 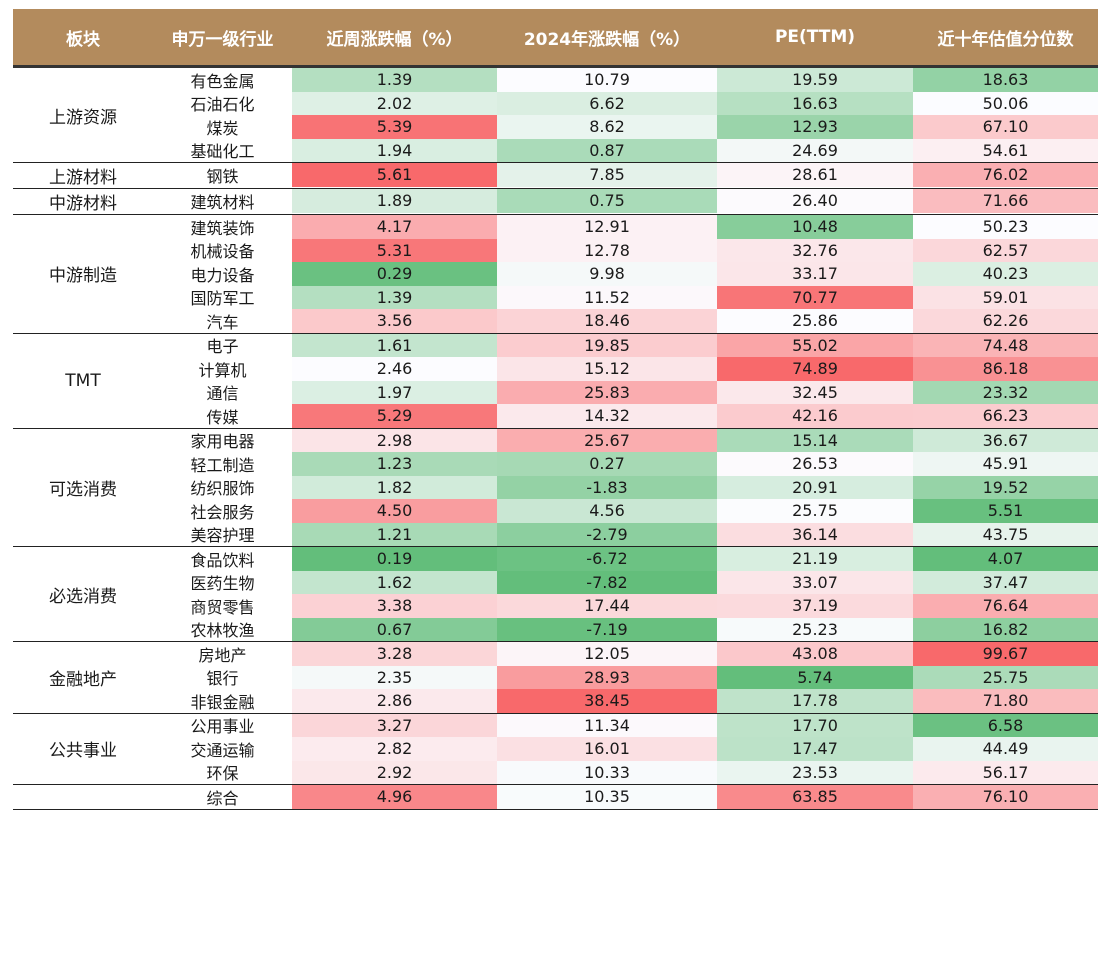 I want to click on sector-label: 中游制造, so click(x=83, y=276).